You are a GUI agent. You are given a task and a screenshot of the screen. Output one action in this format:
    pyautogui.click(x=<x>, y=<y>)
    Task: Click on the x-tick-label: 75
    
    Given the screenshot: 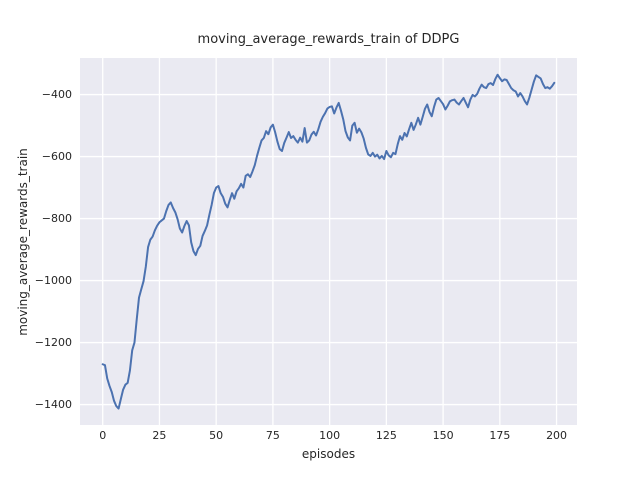 What is the action you would take?
    pyautogui.click(x=272, y=435)
    